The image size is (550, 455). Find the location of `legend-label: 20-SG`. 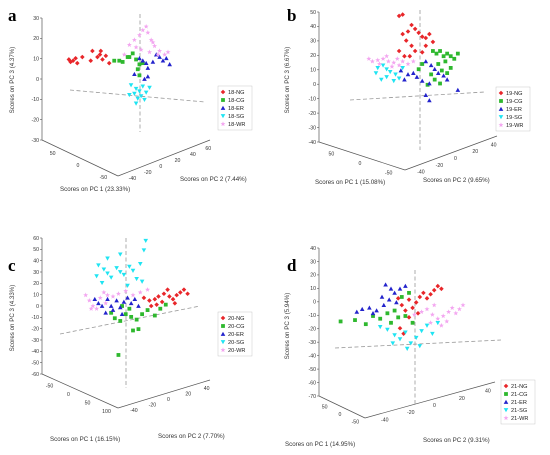

legend-label: 20-SG is located at coordinates (236, 343).